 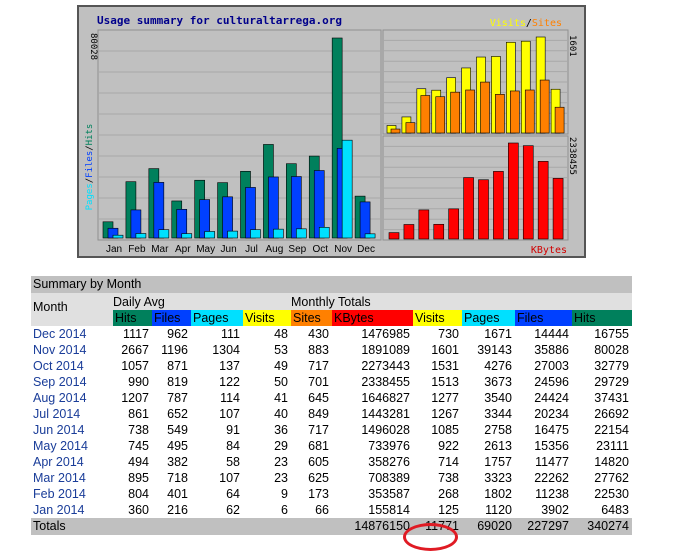 What do you see at coordinates (424, 224) in the screenshot?
I see `bar-kbytes-mar` at bounding box center [424, 224].